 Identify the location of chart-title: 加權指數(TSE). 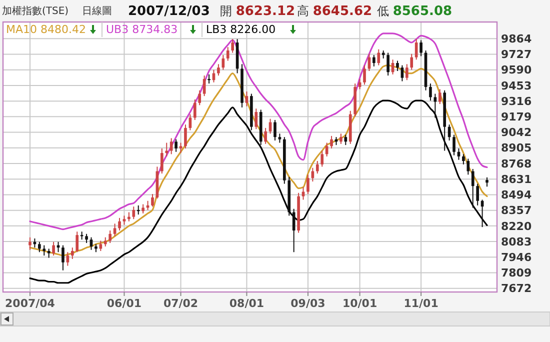
(35, 11).